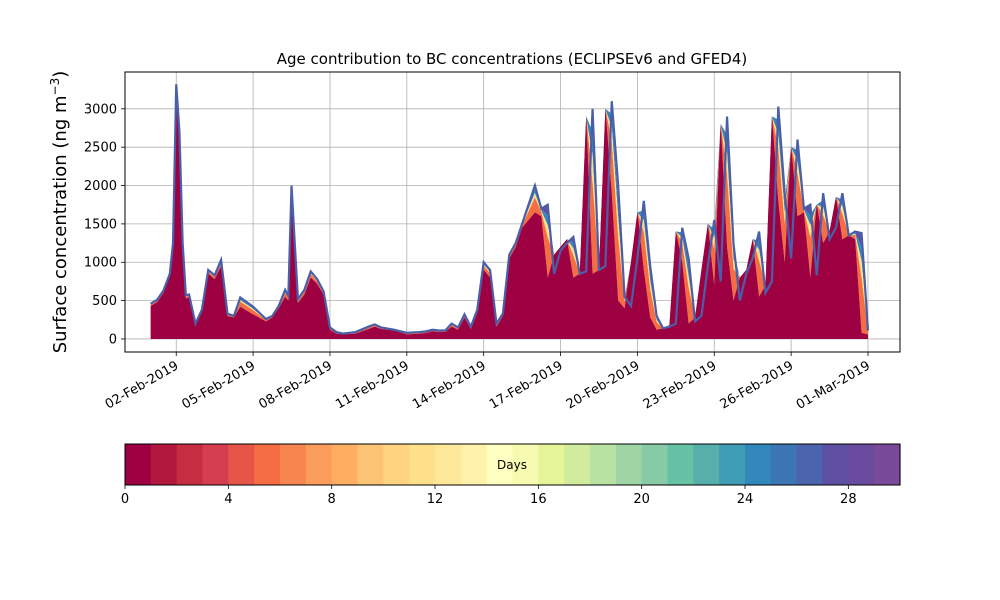 The image size is (1000, 600). Describe the element at coordinates (848, 499) in the screenshot. I see `colorbar-tick-label: 28` at that location.